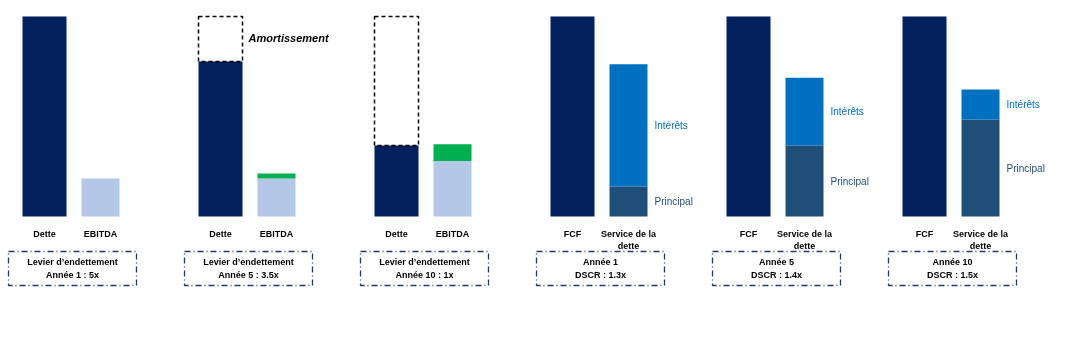 Image resolution: width=1067 pixels, height=347 pixels. I want to click on x-axis-title: Levier d’endettement Année 1 : 5x, so click(72, 268).